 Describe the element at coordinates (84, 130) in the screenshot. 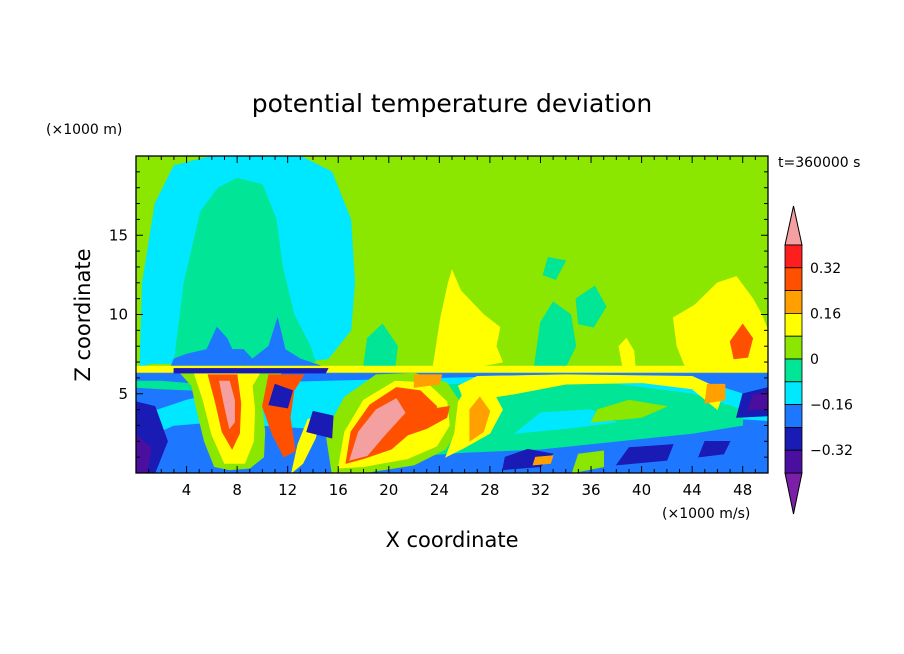

I see `y-unit-label: (×1000 m)` at that location.